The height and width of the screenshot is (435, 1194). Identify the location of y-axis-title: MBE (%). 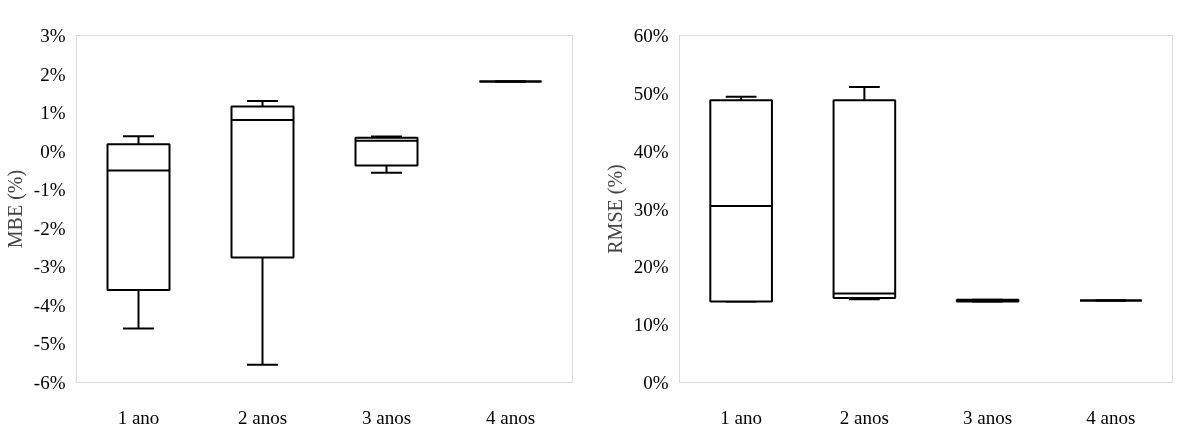
(15, 209).